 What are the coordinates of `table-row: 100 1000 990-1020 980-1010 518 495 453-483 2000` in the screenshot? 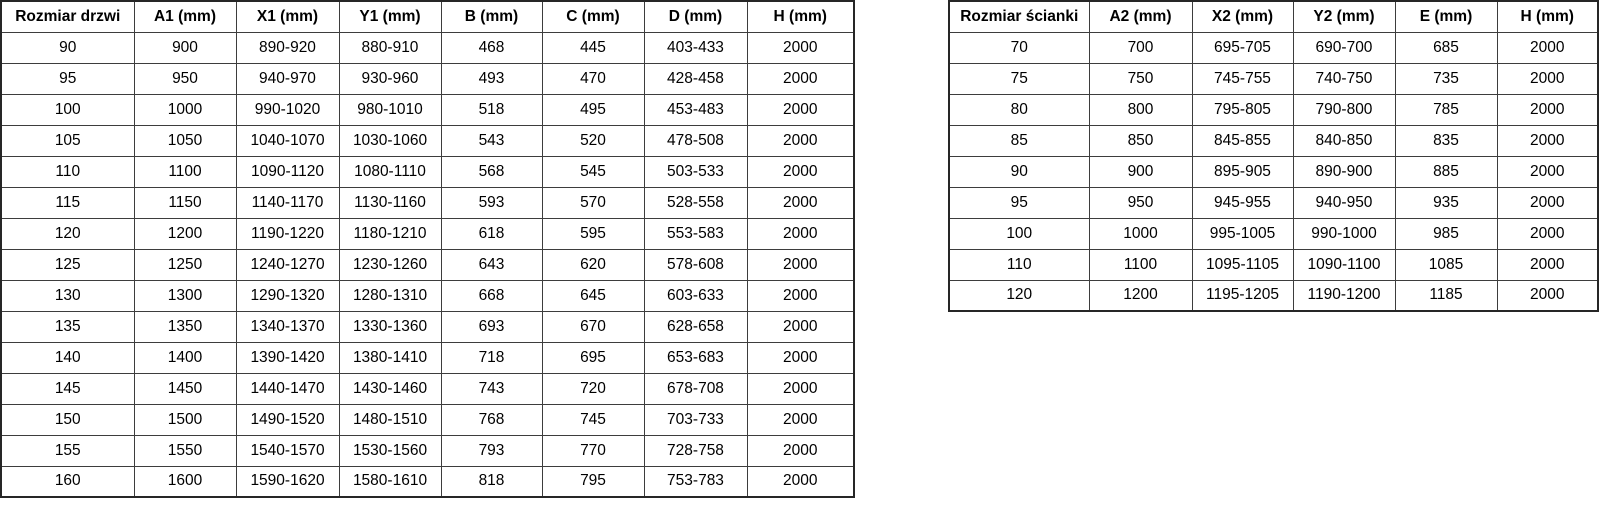 It's located at (427, 109).